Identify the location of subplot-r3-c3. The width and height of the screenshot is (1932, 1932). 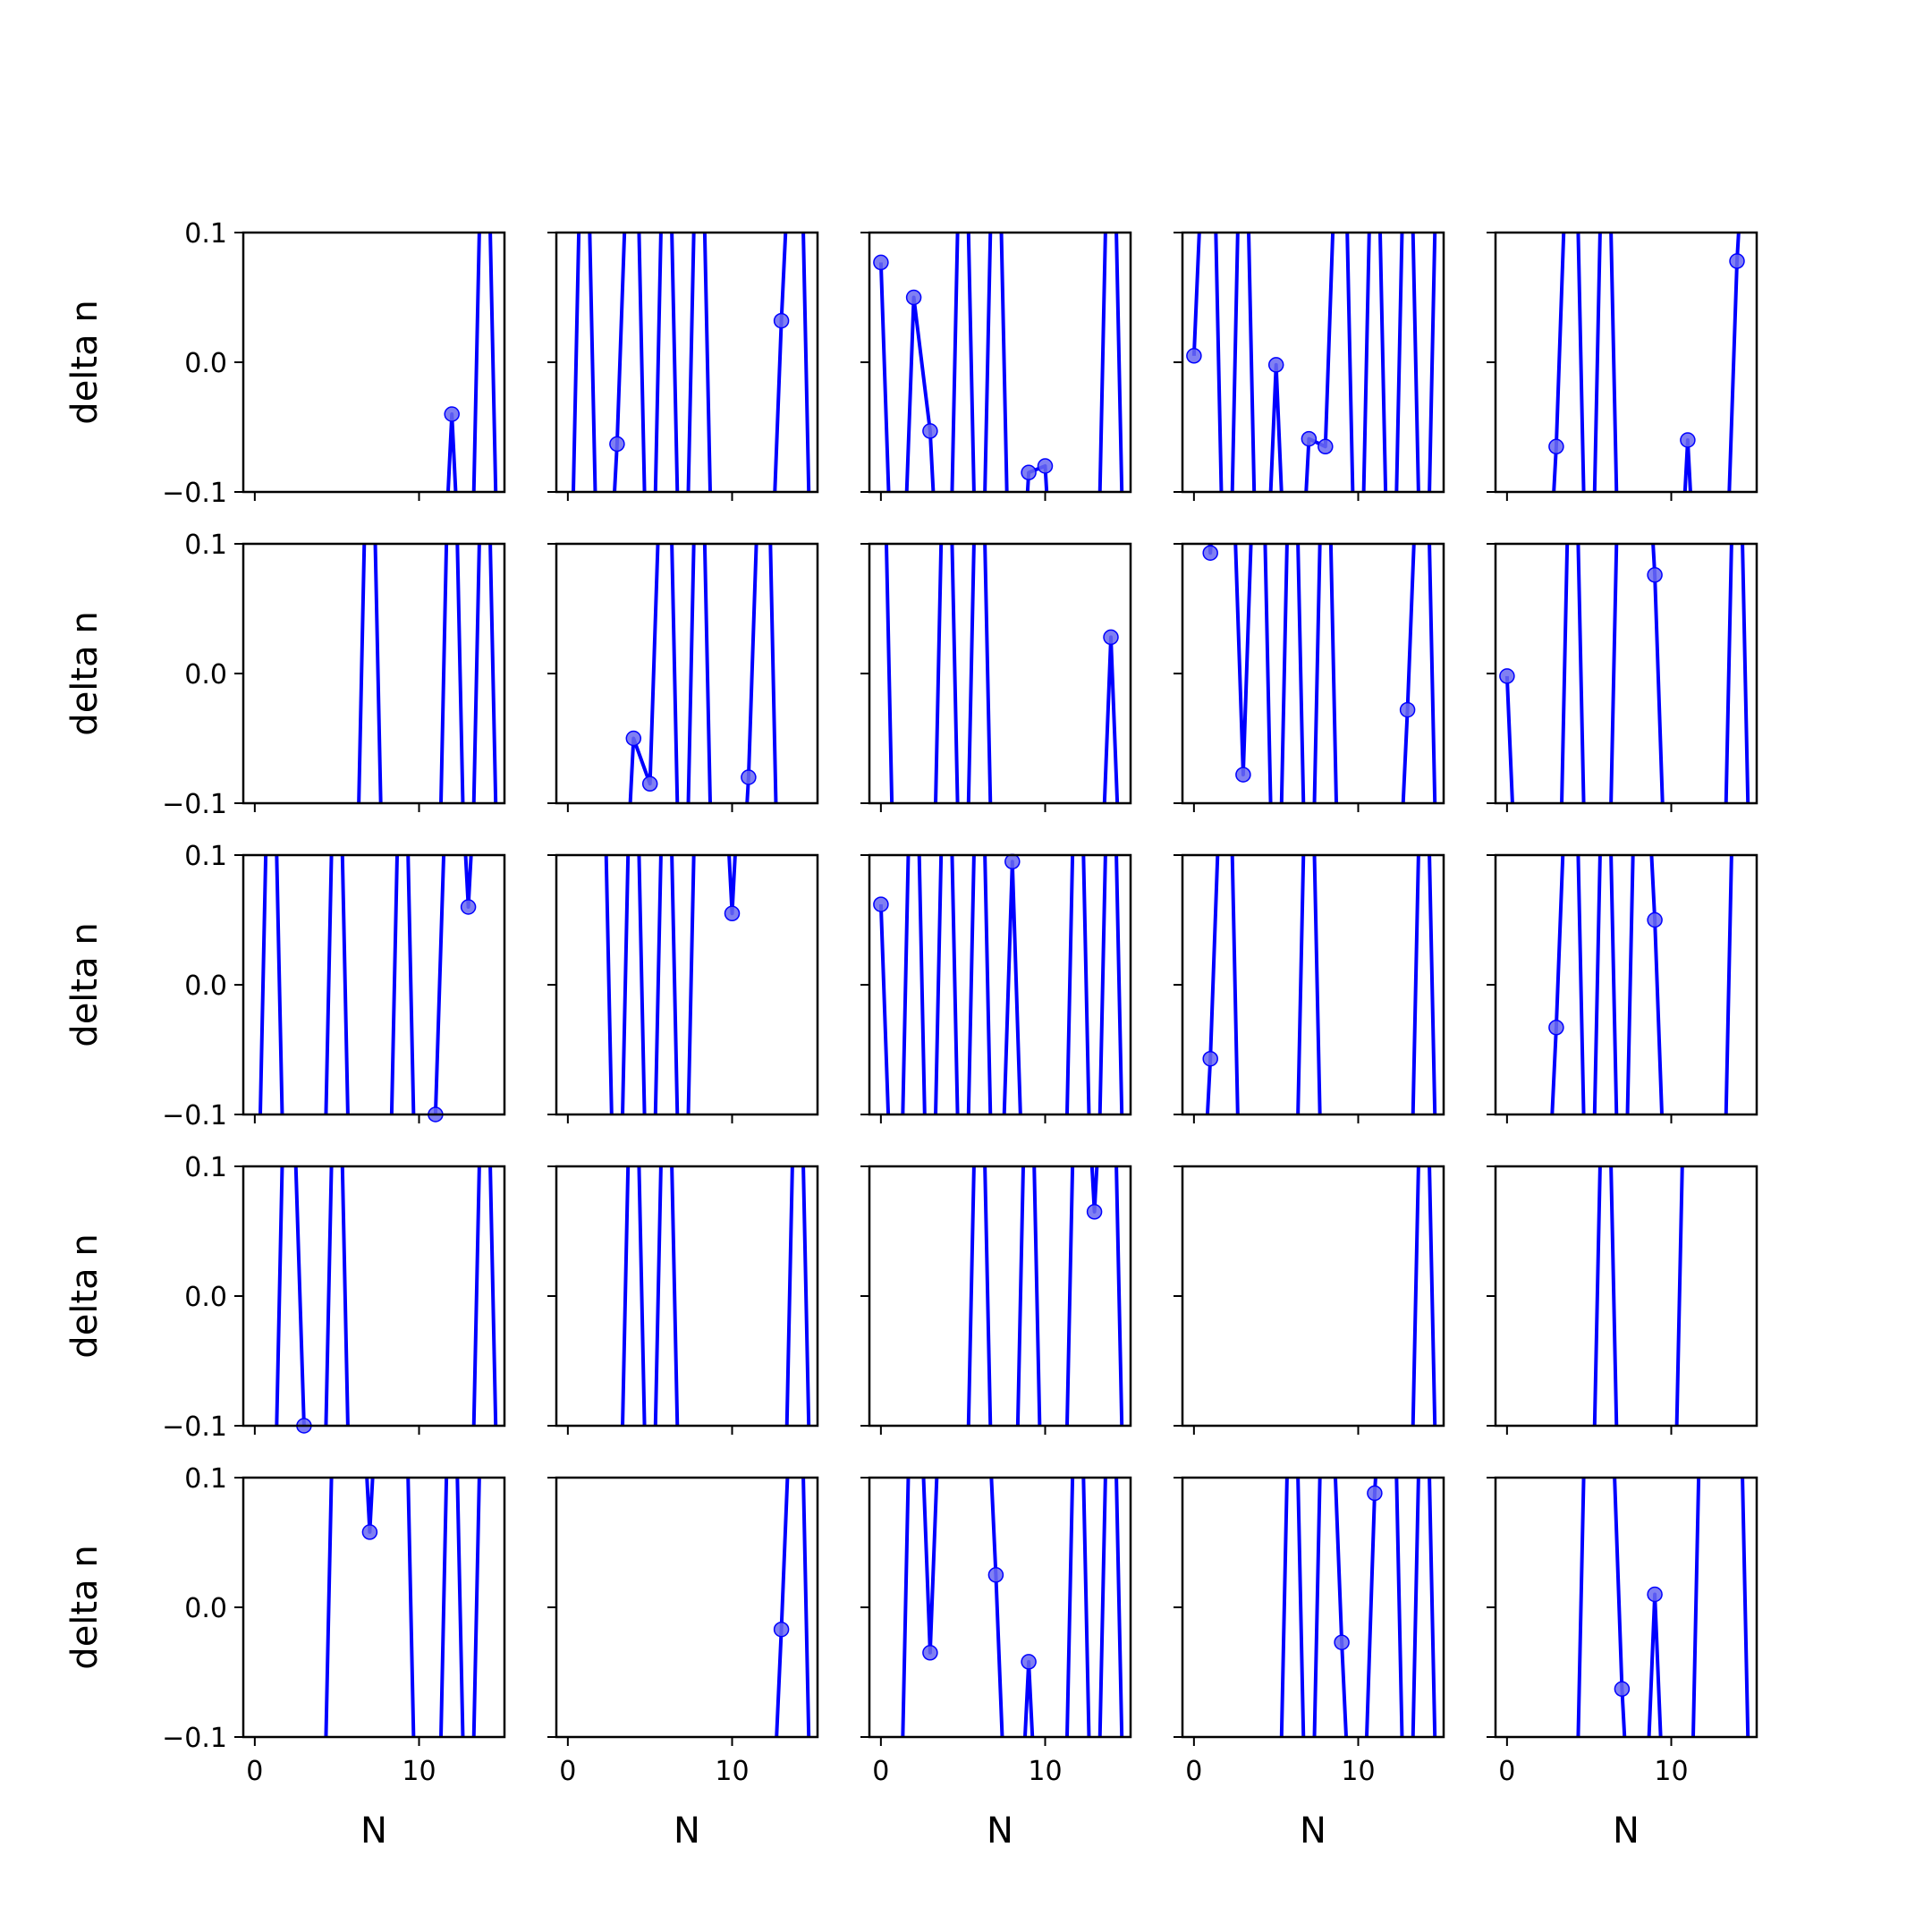
(996, 988).